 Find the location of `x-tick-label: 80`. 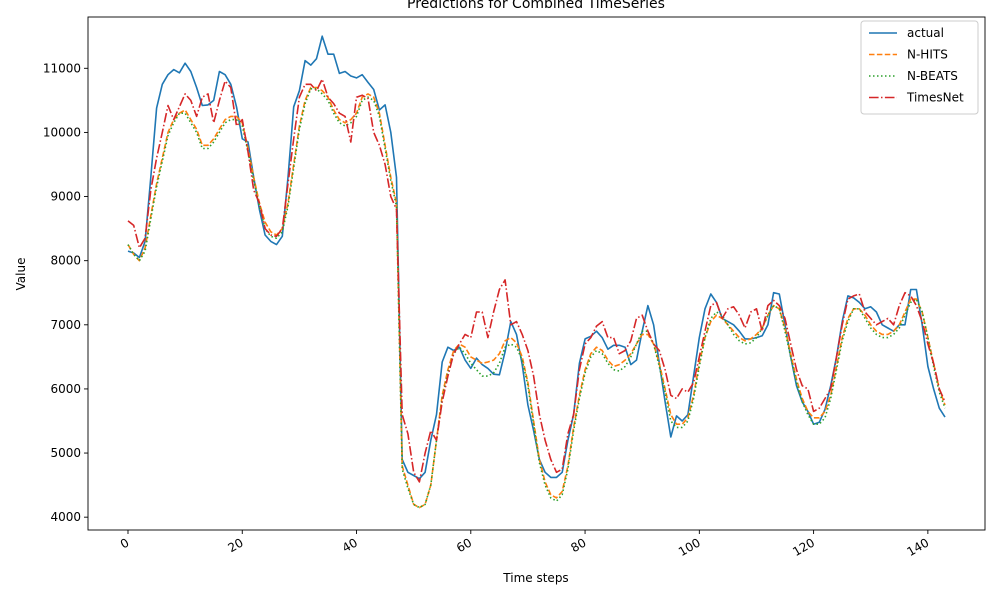

x-tick-label: 80 is located at coordinates (578, 545).